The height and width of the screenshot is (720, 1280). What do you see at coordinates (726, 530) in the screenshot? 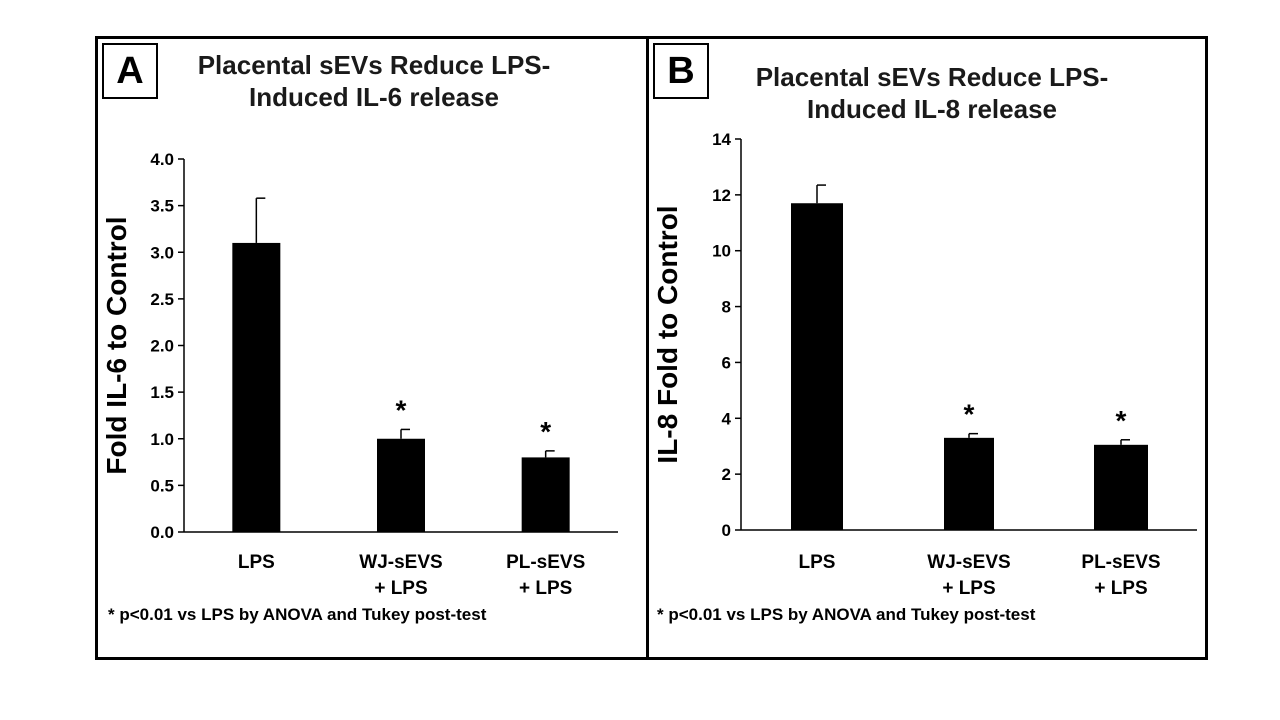
I see `y-tick-label: 0` at bounding box center [726, 530].